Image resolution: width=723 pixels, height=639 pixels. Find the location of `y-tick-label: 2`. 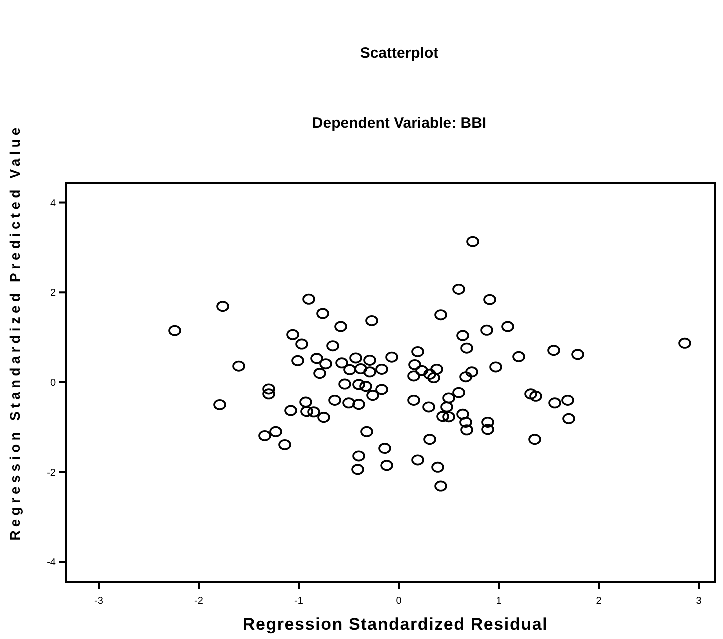

y-tick-label: 2 is located at coordinates (53, 294).